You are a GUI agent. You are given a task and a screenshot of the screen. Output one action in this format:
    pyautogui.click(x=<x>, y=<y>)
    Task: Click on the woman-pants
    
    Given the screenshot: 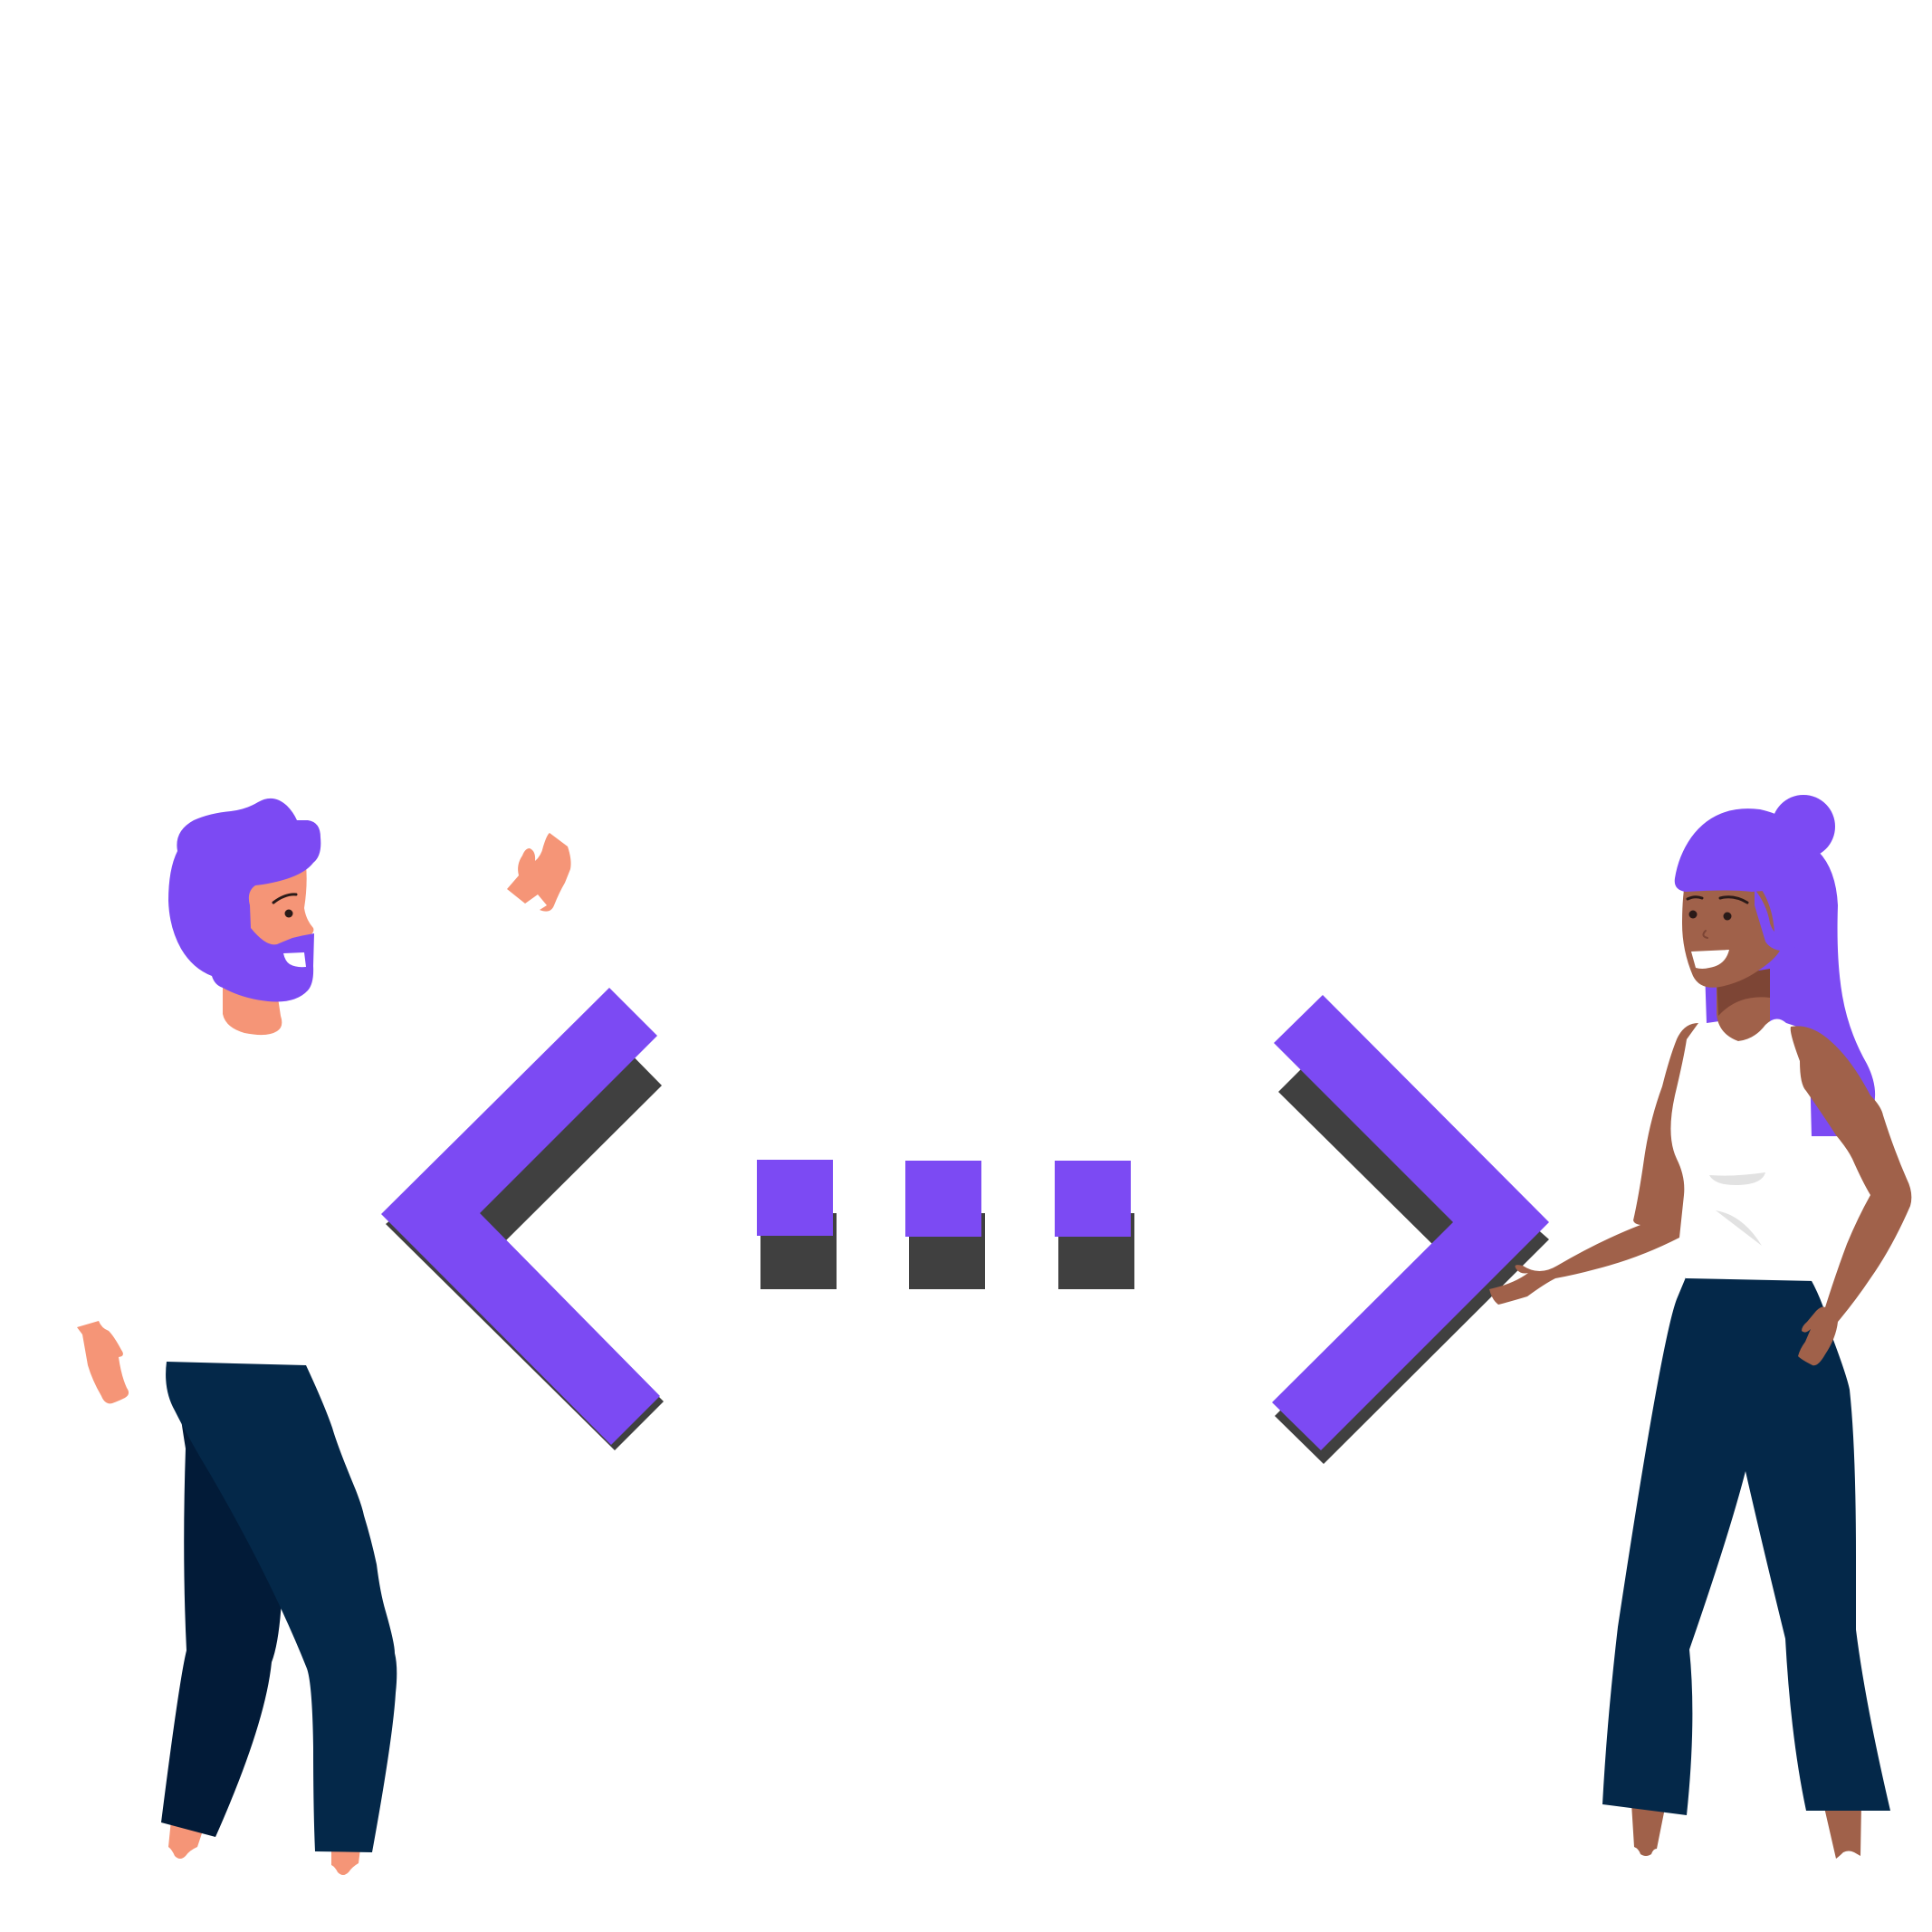 What is the action you would take?
    pyautogui.click(x=1746, y=1546)
    